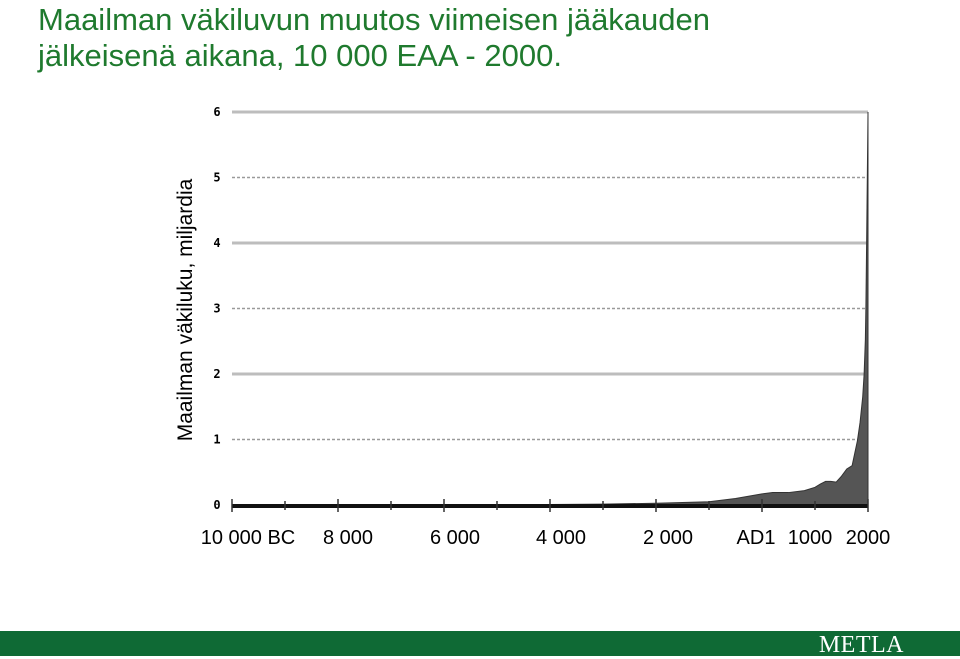  I want to click on y-tick-label-4: 4, so click(216, 243).